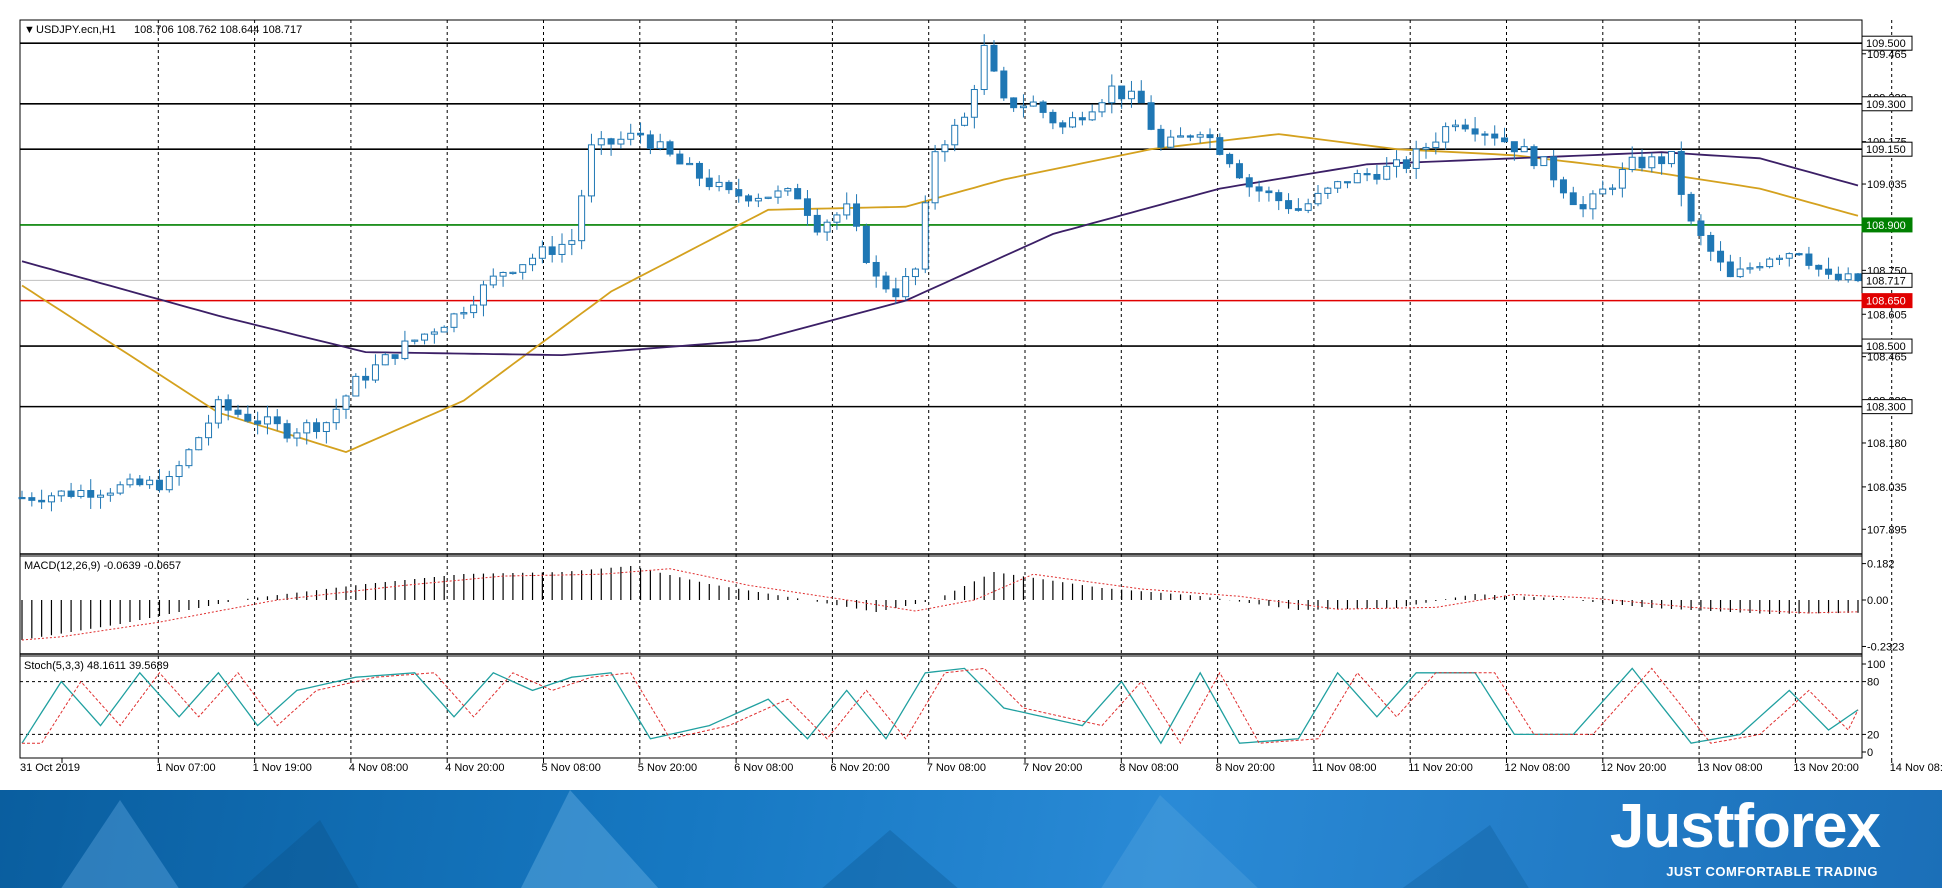 The width and height of the screenshot is (1942, 888). I want to click on level-price-label: 109.150, so click(1886, 150).